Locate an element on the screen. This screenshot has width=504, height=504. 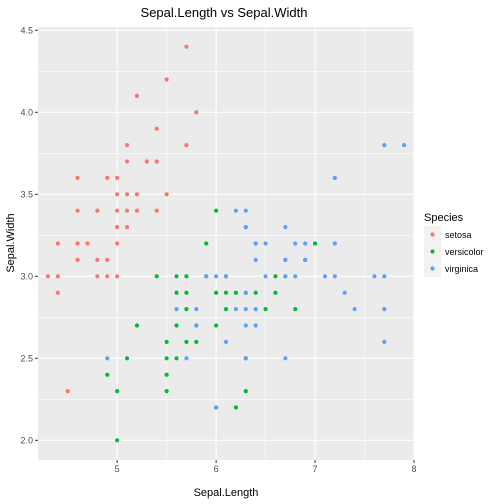
y-tick-label: 2.5 is located at coordinates (26, 358).